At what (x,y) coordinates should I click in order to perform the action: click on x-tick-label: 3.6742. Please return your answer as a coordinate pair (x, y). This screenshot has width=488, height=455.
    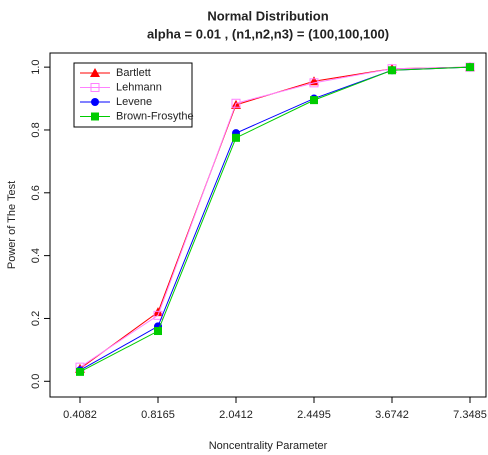
    Looking at the image, I should click on (392, 415).